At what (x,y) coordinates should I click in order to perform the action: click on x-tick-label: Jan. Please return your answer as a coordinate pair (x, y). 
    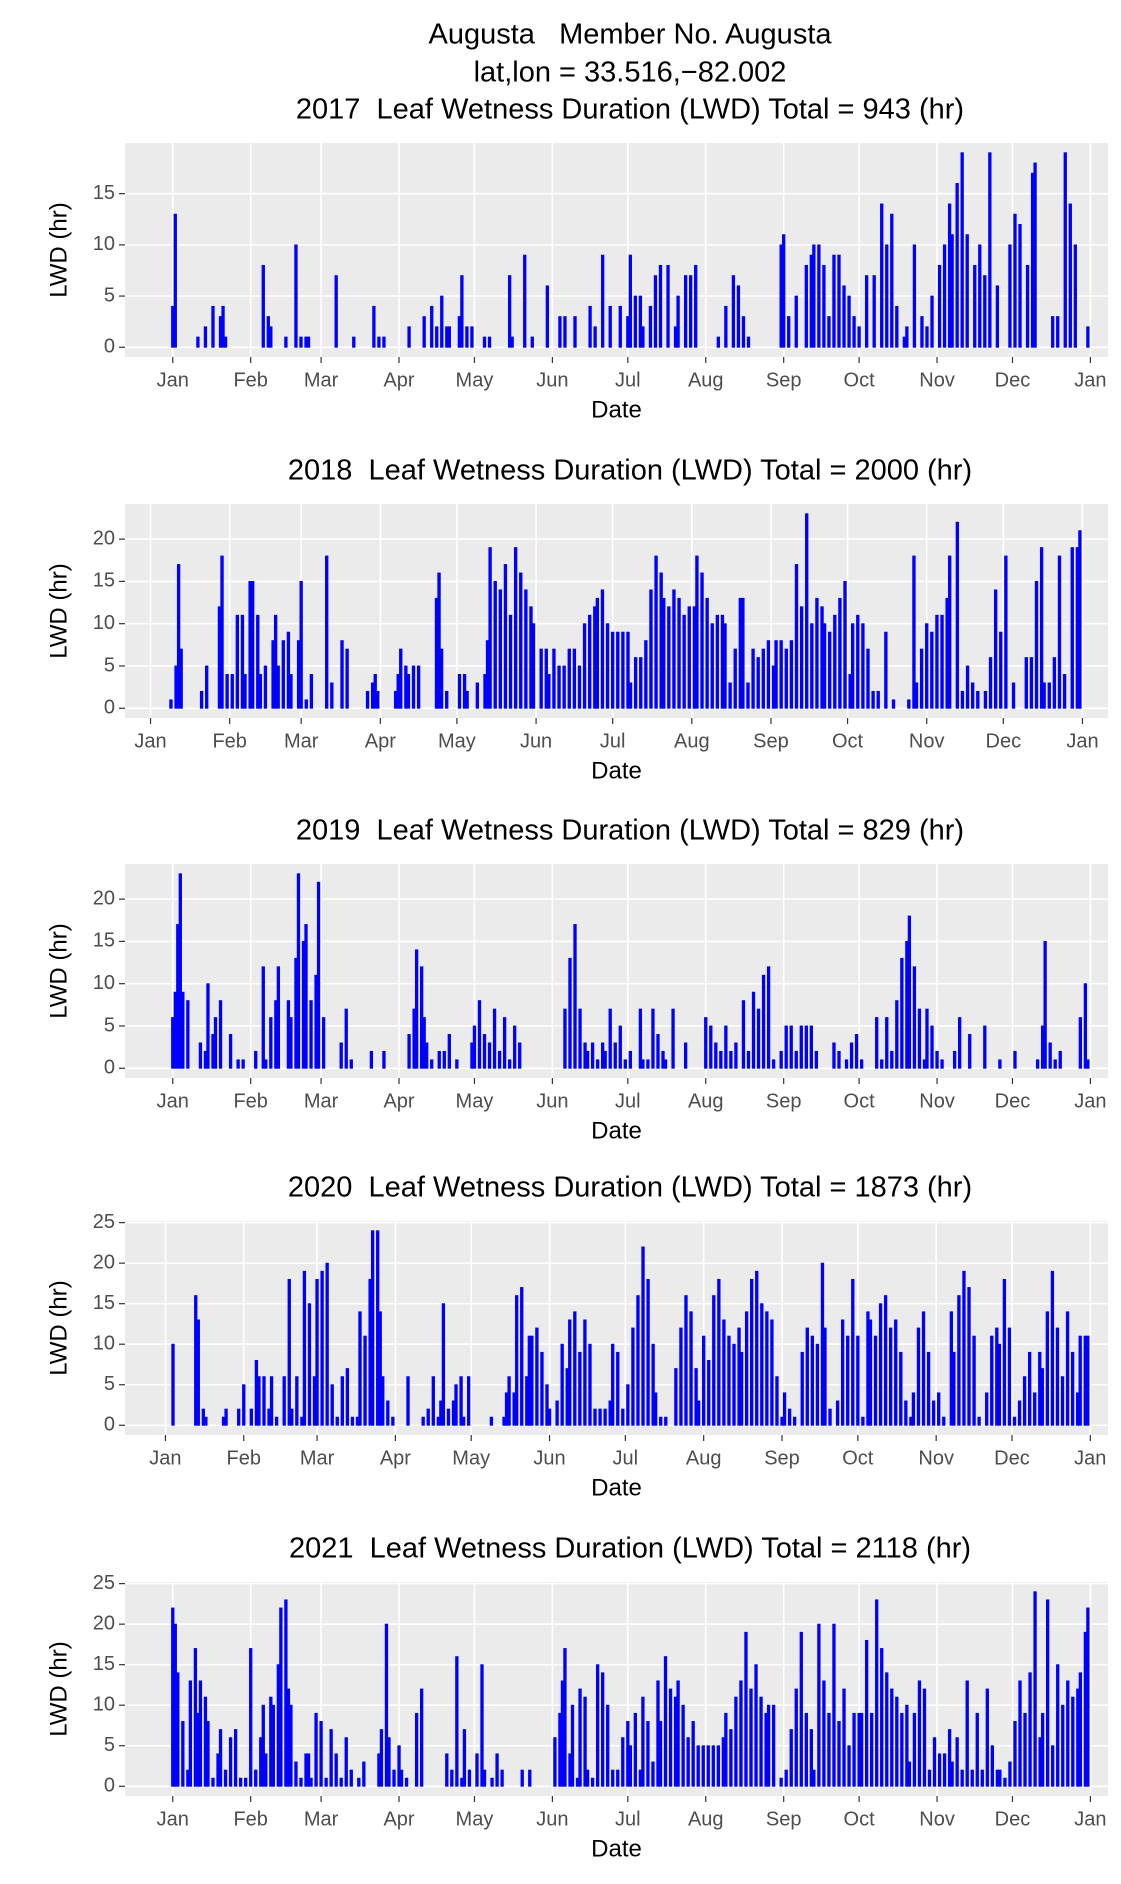
    Looking at the image, I should click on (173, 1819).